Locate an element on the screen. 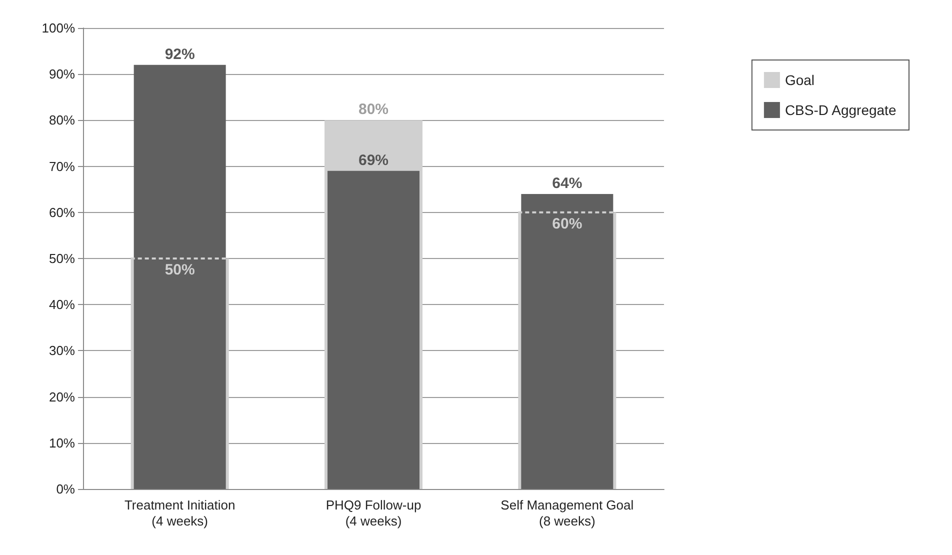  y-tick-label: 30% is located at coordinates (62, 350).